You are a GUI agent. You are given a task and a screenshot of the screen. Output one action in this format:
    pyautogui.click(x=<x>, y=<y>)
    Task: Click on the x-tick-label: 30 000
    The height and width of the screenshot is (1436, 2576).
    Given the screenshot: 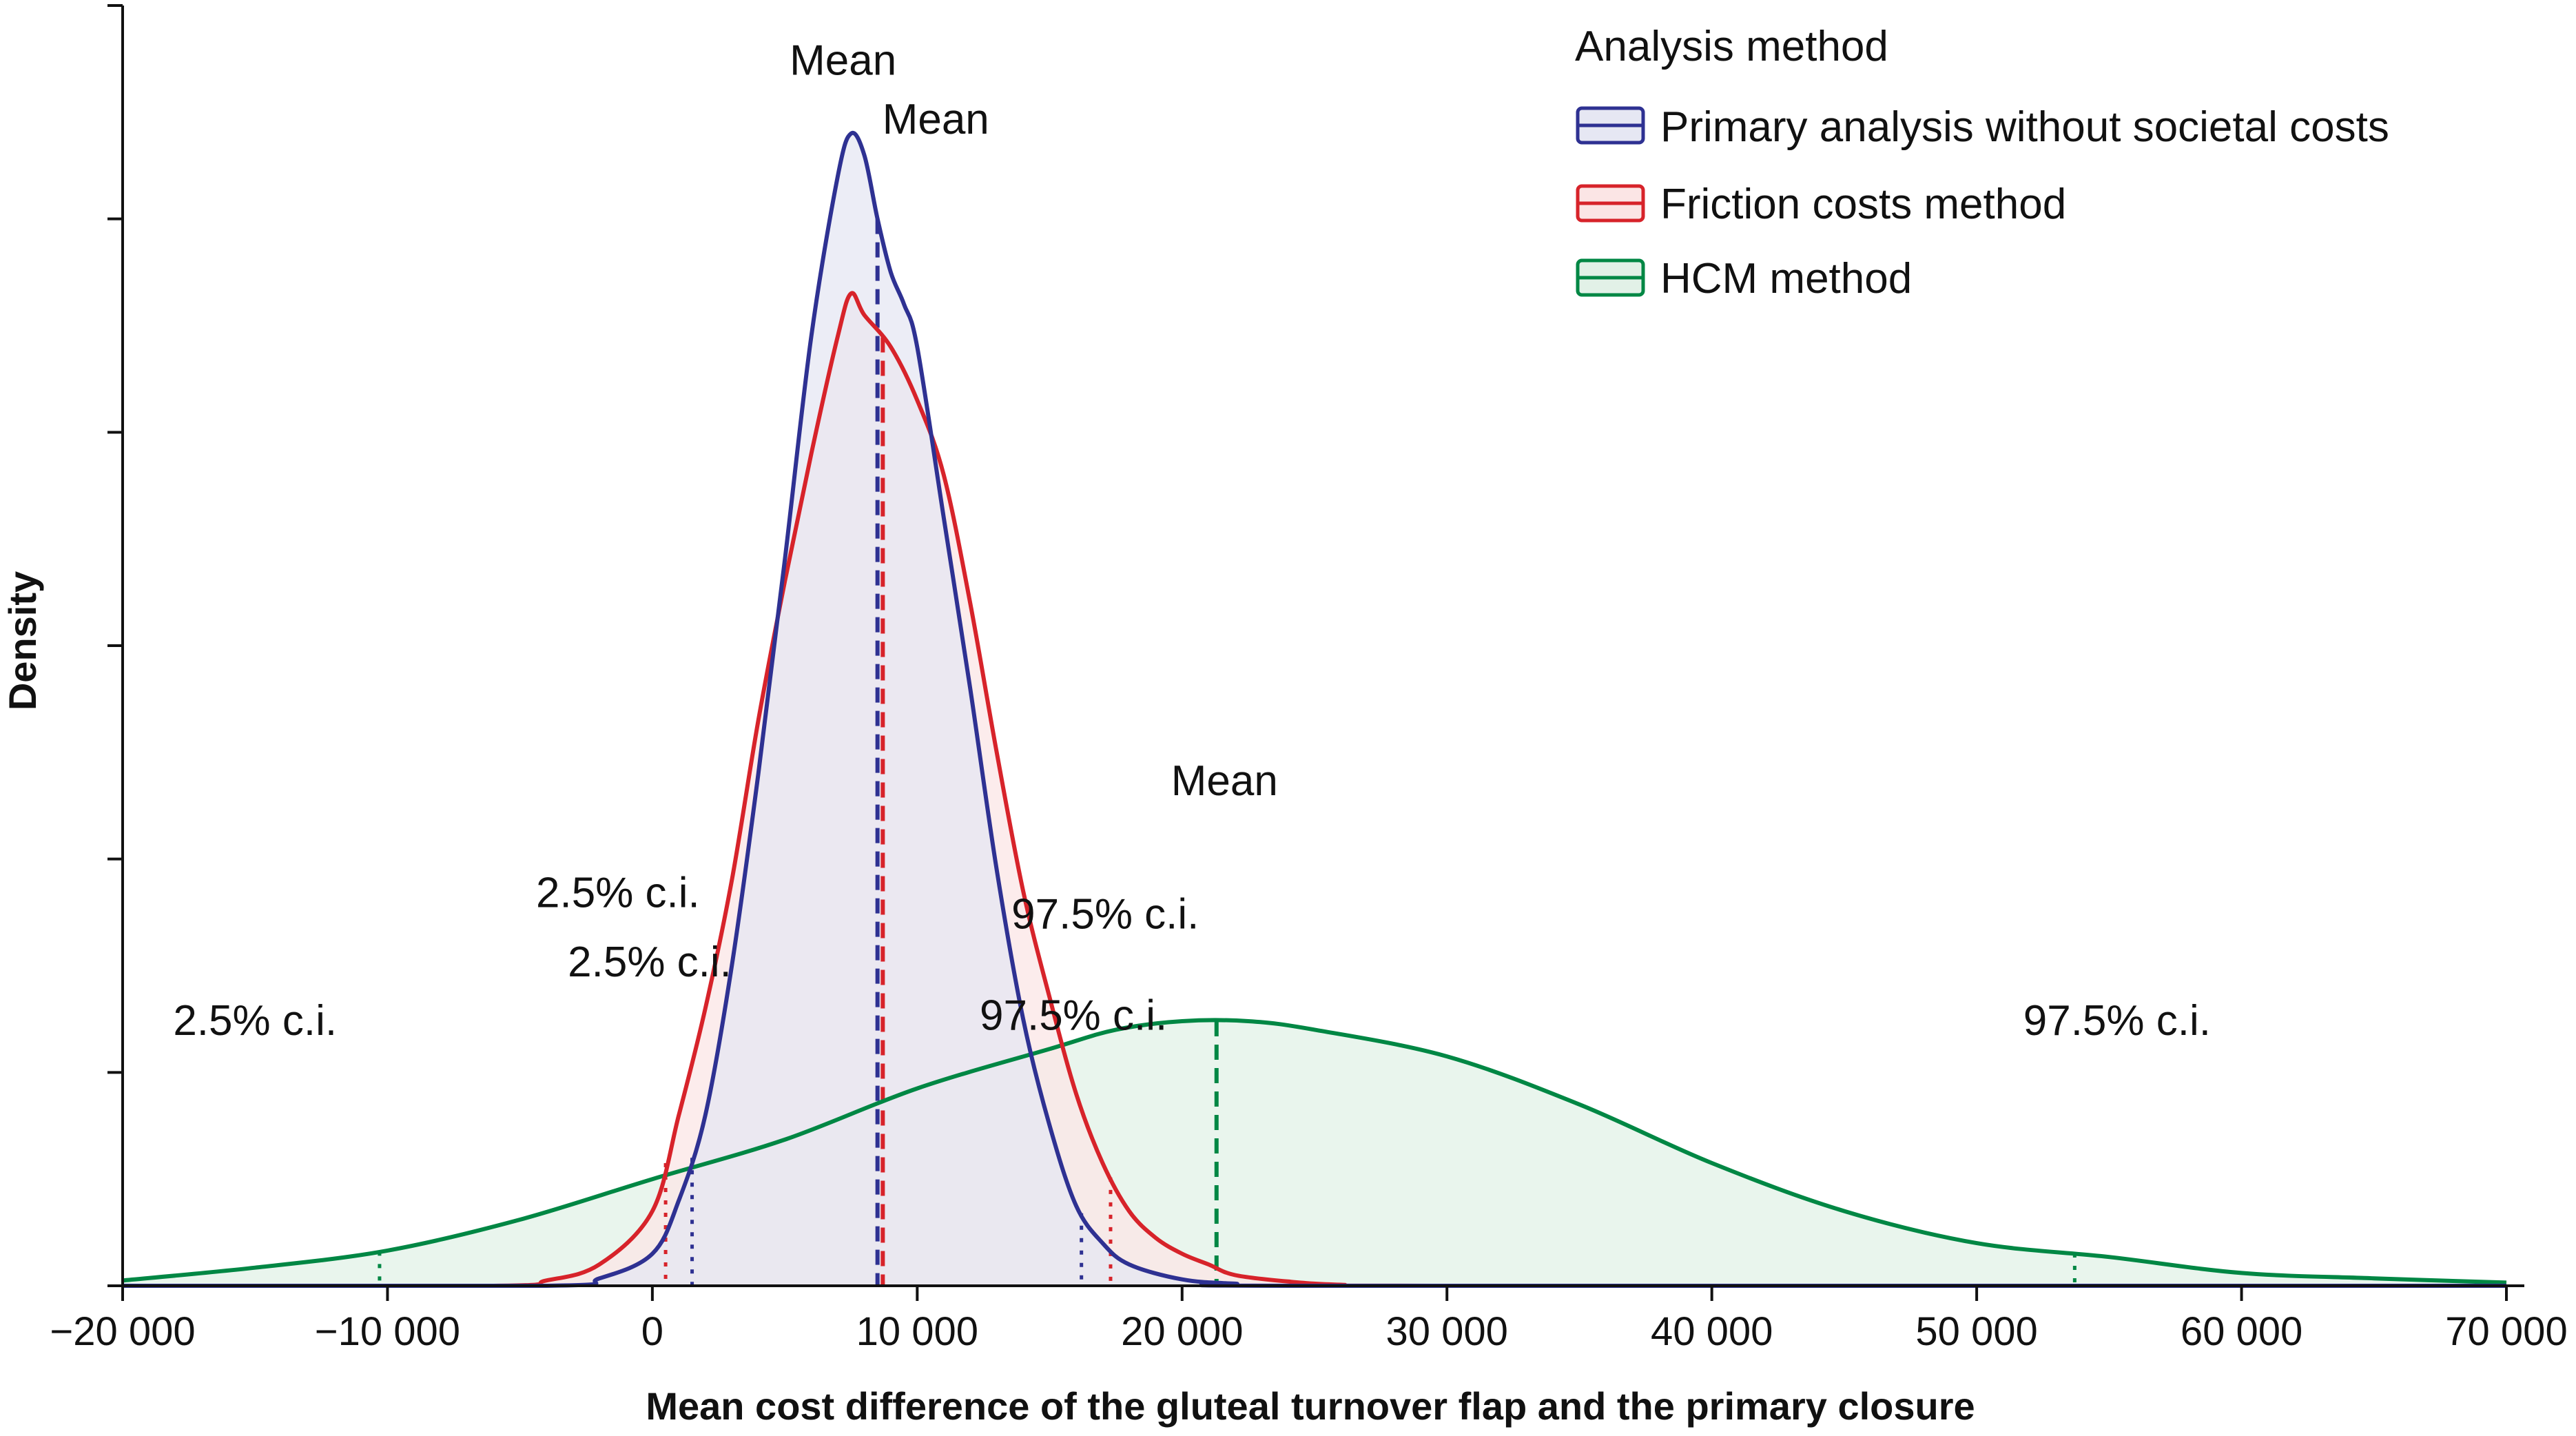 What is the action you would take?
    pyautogui.click(x=1447, y=1332)
    